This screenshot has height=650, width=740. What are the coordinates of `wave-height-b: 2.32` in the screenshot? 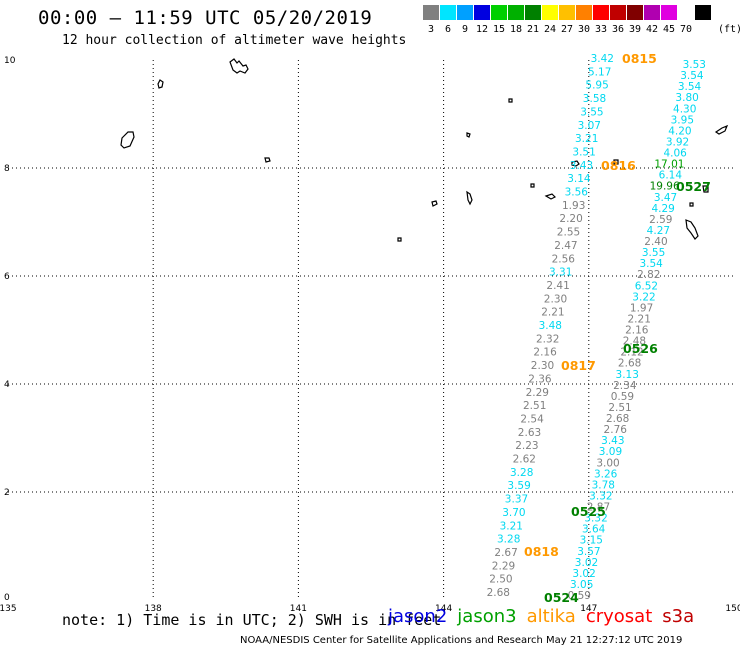 It's located at (547, 339).